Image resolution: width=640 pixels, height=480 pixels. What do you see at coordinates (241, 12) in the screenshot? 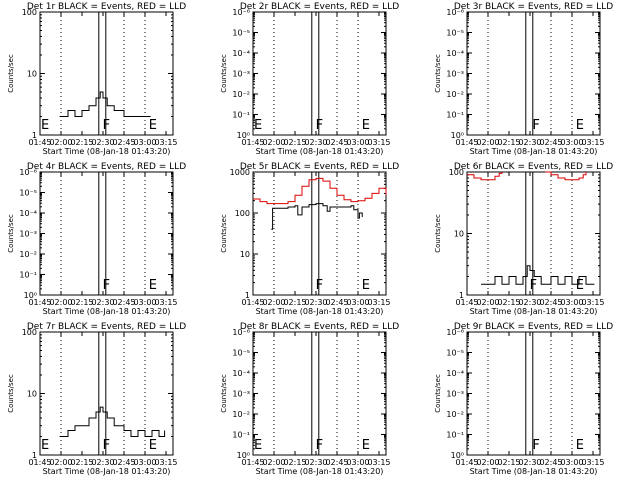
I see `y-tick-label: 10⁻⁶` at bounding box center [241, 12].